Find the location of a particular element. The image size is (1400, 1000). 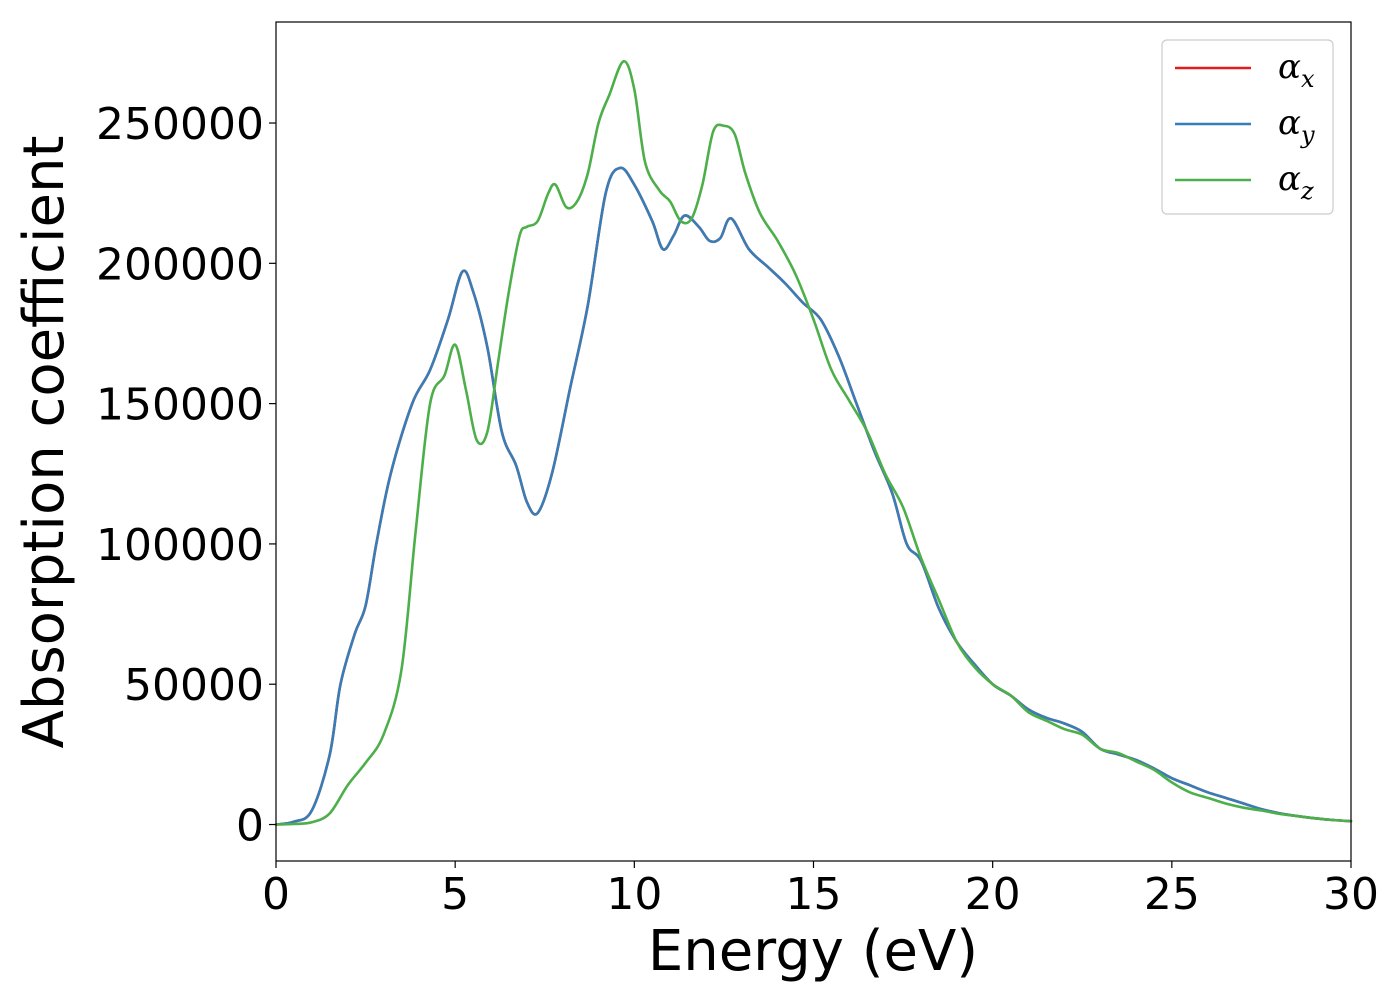

legend-label-z: αz is located at coordinates (1296, 182).